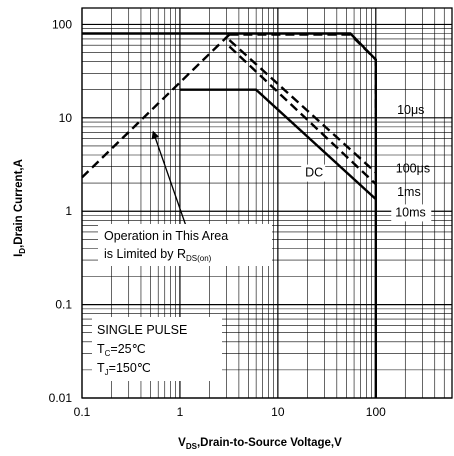  What do you see at coordinates (121, 350) in the screenshot?
I see `tc-label: TC=25℃` at bounding box center [121, 350].